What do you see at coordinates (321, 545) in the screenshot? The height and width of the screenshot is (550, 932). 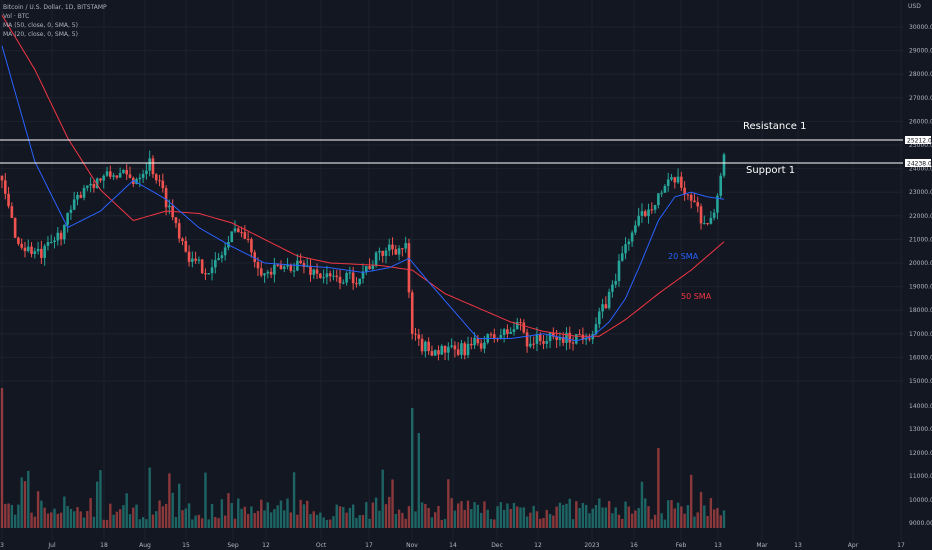 I see `date-tick-label: Oct` at bounding box center [321, 545].